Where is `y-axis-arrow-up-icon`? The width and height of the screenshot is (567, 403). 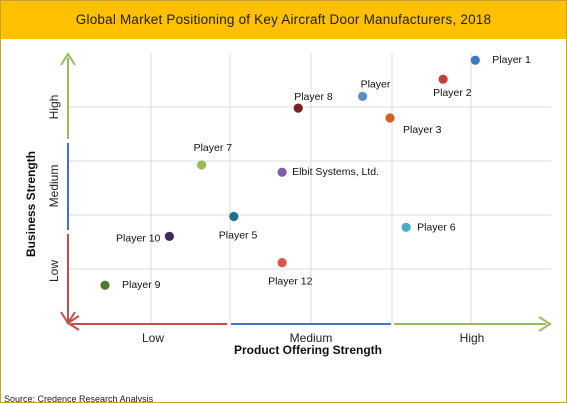 y-axis-arrow-up-icon is located at coordinates (68, 59).